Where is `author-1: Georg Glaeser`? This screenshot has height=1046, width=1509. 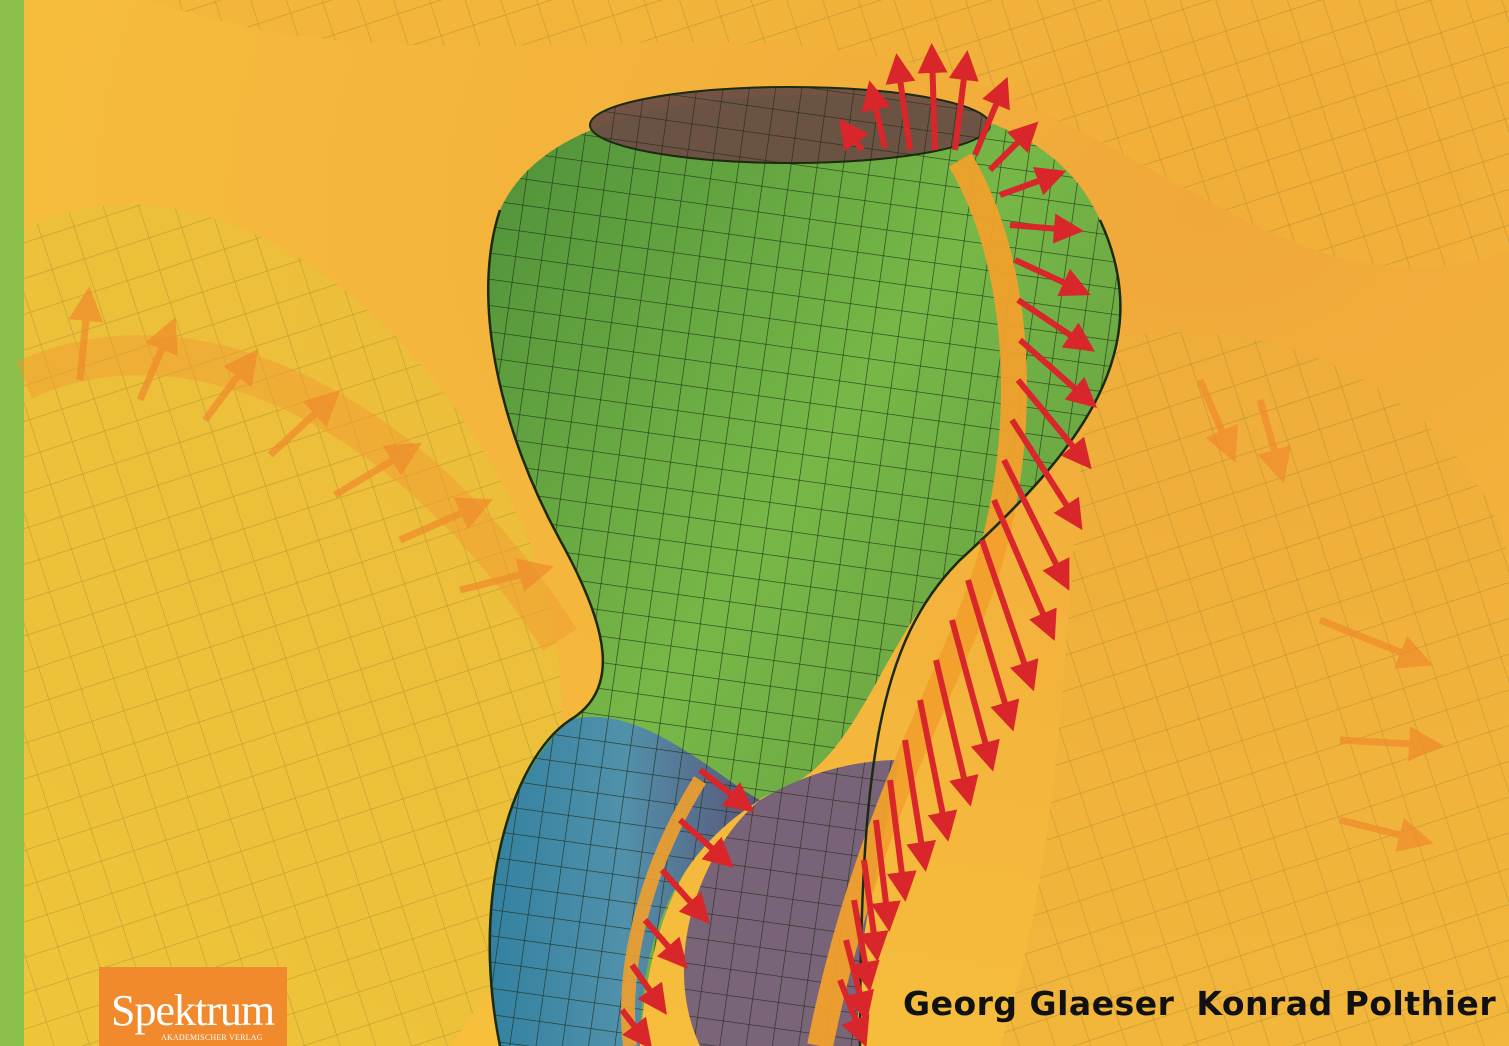
author-1: Georg Glaeser is located at coordinates (1039, 1003).